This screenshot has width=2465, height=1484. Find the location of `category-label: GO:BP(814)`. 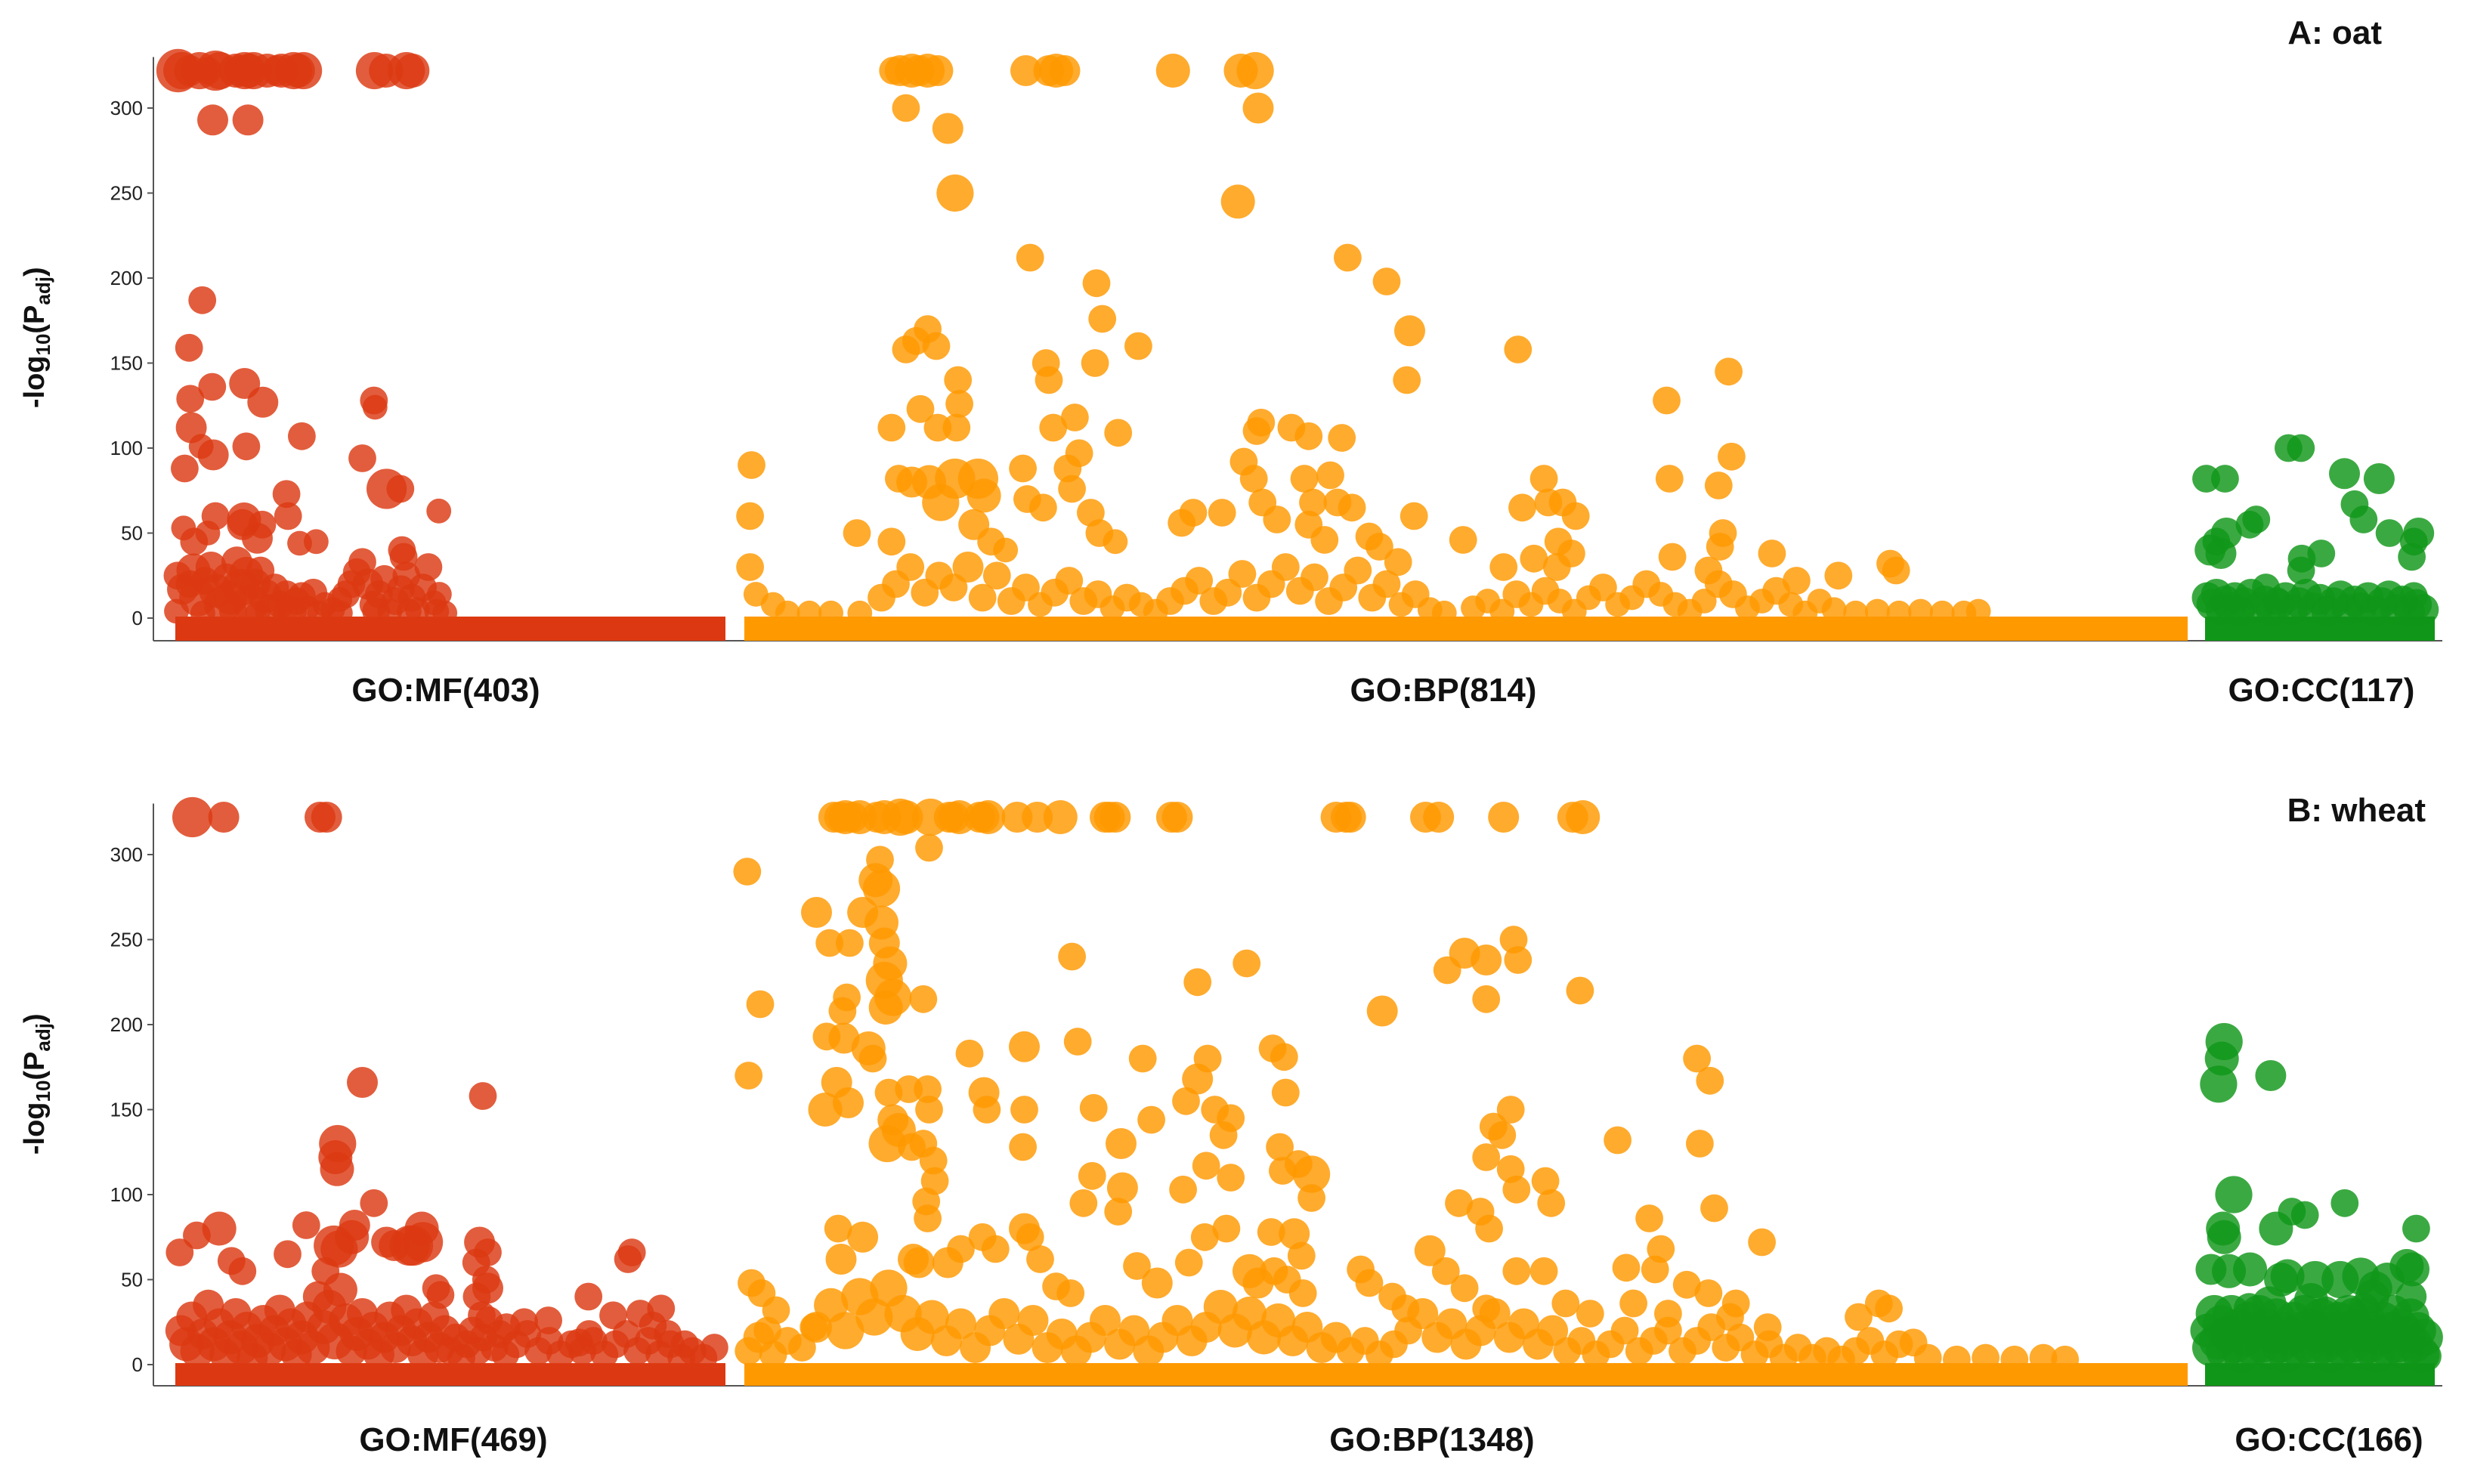

category-label: GO:BP(814) is located at coordinates (1443, 690).